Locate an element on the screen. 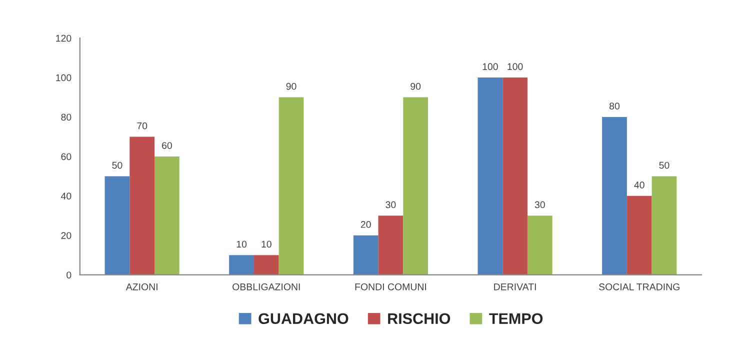 This screenshot has height=356, width=740. data-label: 70 is located at coordinates (142, 126).